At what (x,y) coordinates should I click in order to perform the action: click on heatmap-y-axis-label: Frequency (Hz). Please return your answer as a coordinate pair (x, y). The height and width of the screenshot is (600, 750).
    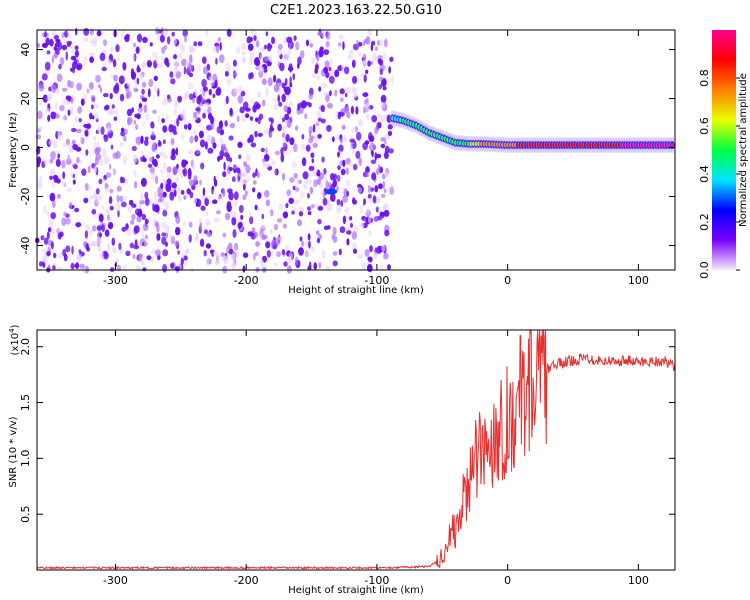
    Looking at the image, I should click on (13, 150).